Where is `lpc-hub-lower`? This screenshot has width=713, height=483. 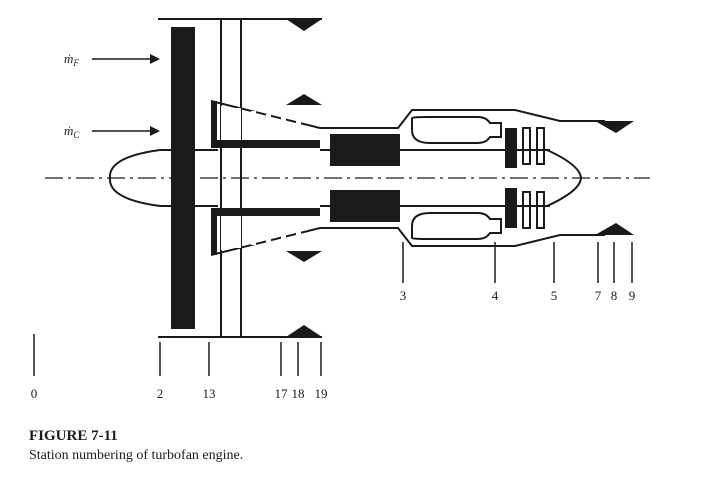
lpc-hub-lower is located at coordinates (268, 212).